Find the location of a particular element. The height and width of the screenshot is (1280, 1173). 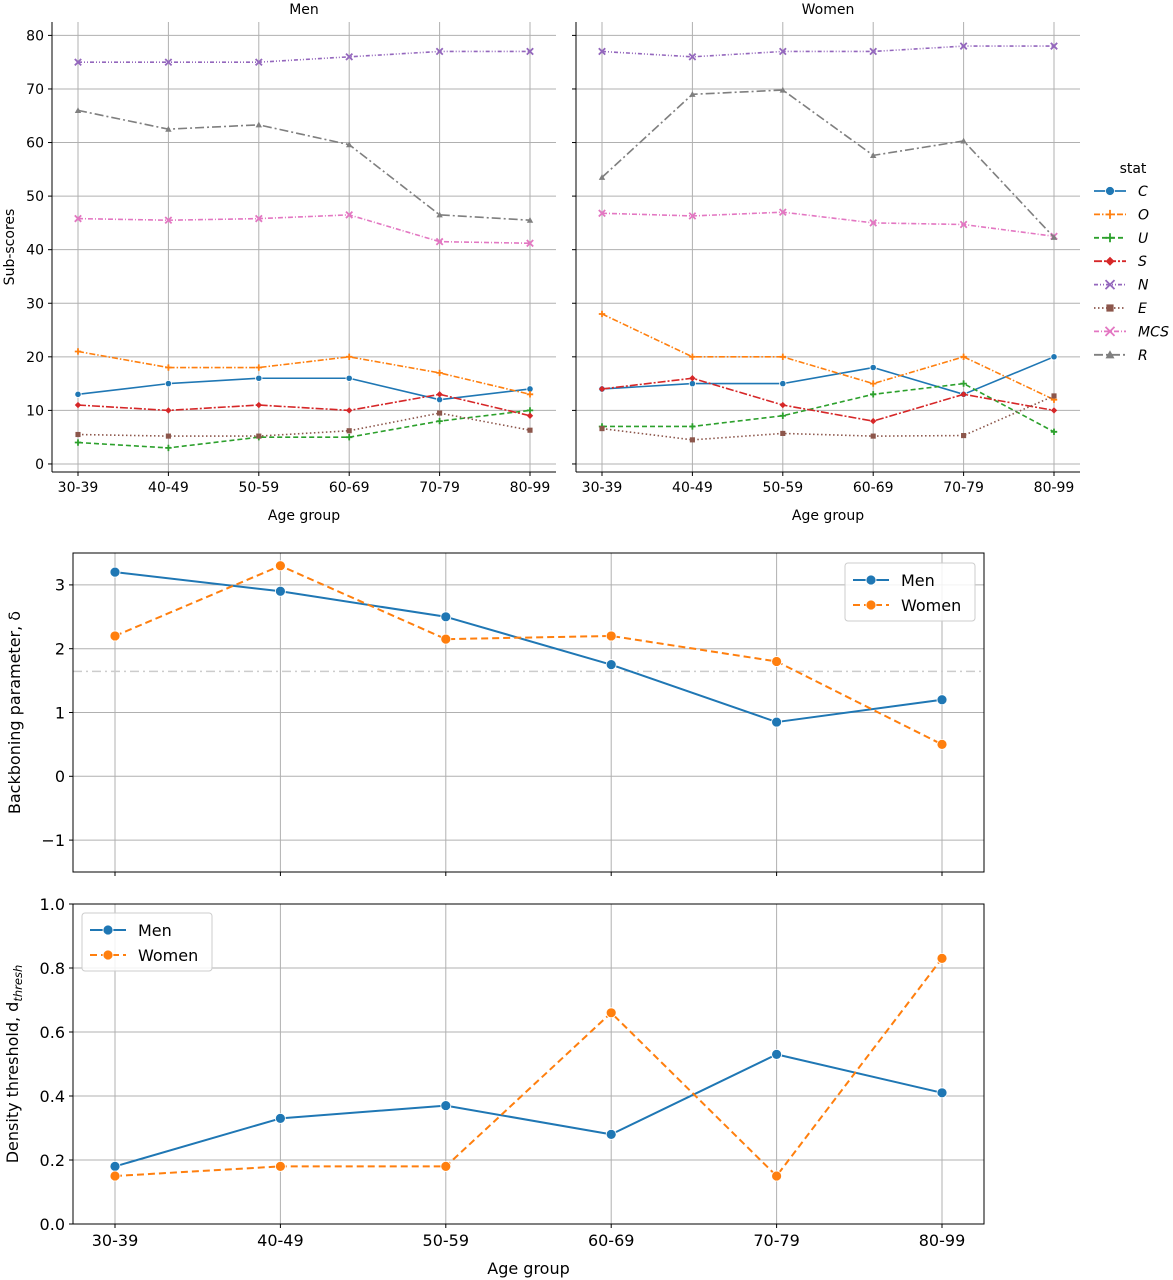

legend-label-s: S is located at coordinates (1142, 262).